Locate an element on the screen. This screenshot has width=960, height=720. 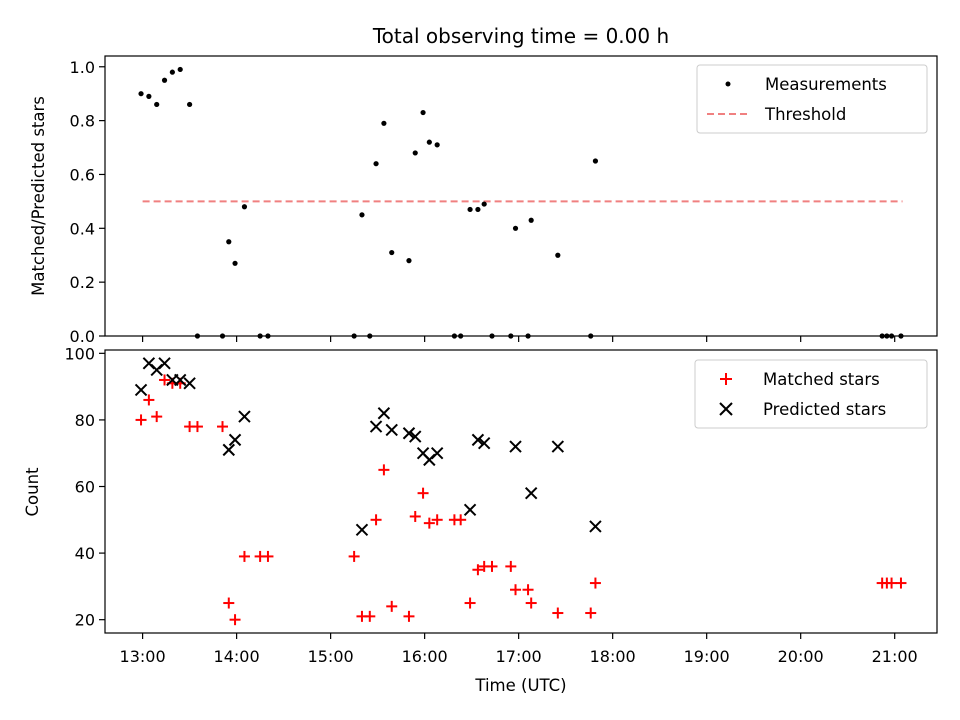
bottom-legend-box is located at coordinates (811, 394).